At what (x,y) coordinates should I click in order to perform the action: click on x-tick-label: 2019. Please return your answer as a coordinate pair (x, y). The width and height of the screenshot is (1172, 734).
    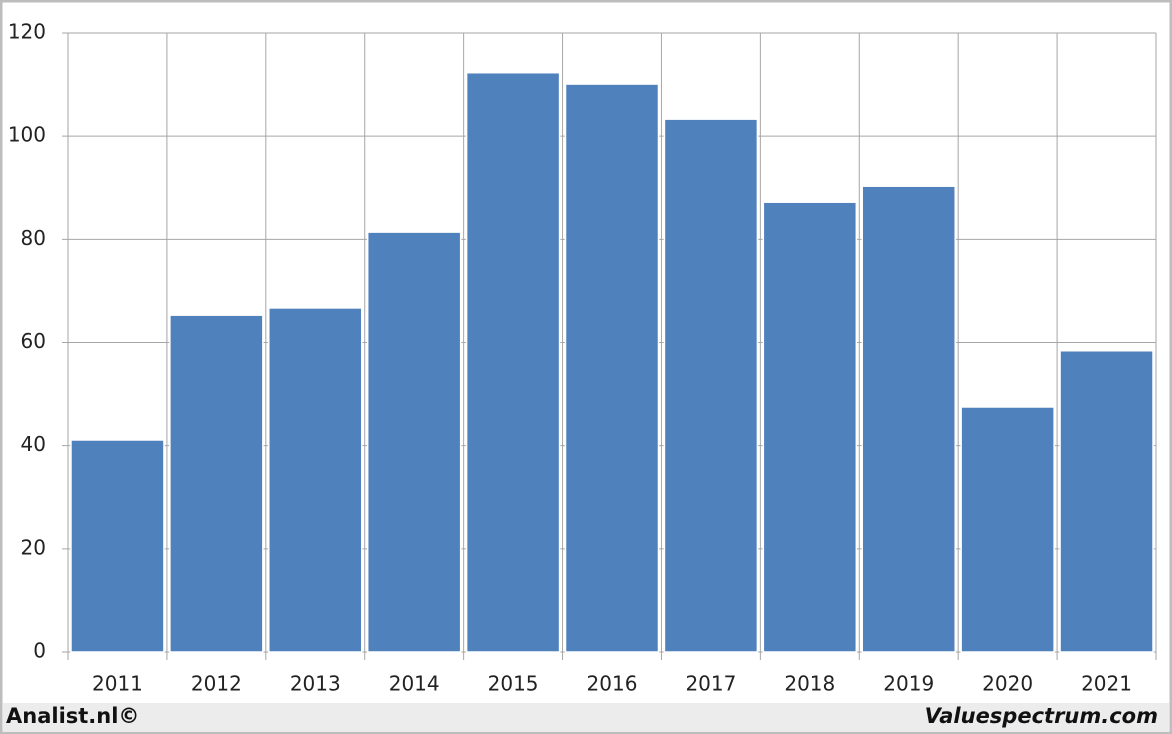
    Looking at the image, I should click on (908, 684).